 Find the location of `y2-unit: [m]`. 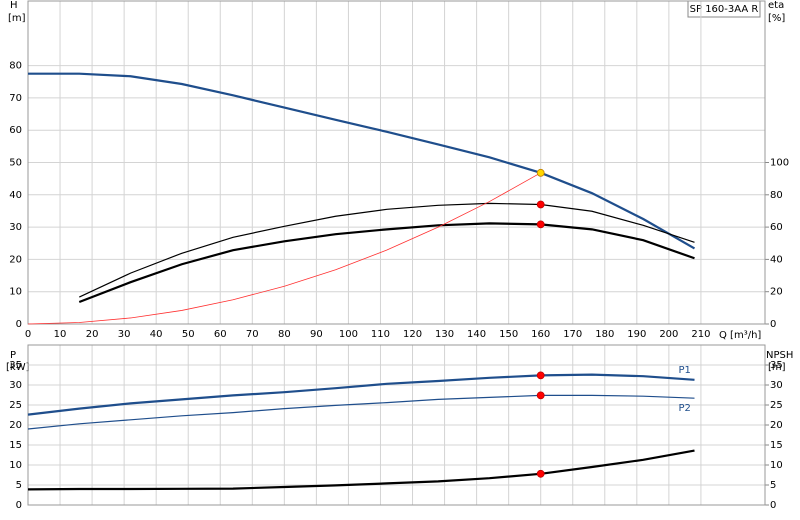

y2-unit: [m] is located at coordinates (777, 367).